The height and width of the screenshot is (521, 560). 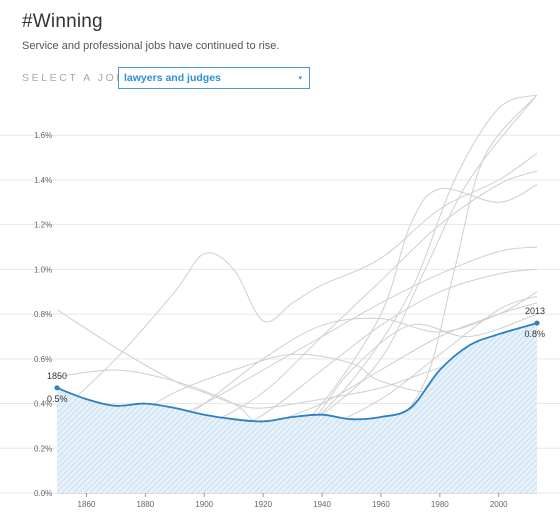 What do you see at coordinates (43, 359) in the screenshot?
I see `y-tick-label: 0.6%` at bounding box center [43, 359].